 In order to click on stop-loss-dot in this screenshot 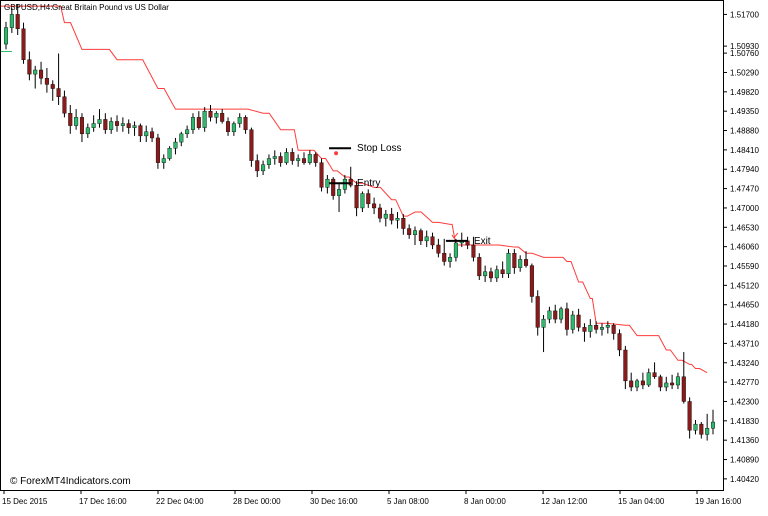, I will do `click(336, 153)`.